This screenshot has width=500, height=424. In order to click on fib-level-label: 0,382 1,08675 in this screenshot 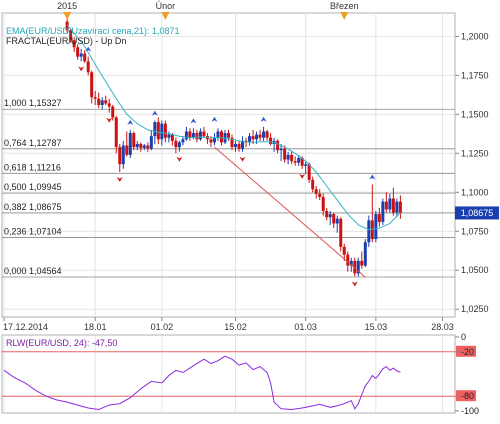, I will do `click(33, 207)`.